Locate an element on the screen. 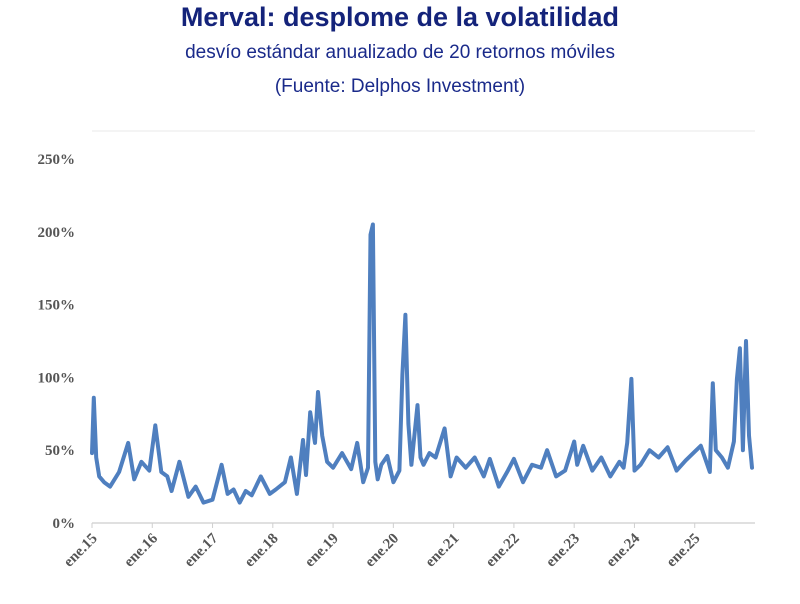 This screenshot has height=604, width=800. x-tick-label: ene.21 is located at coordinates (443, 551).